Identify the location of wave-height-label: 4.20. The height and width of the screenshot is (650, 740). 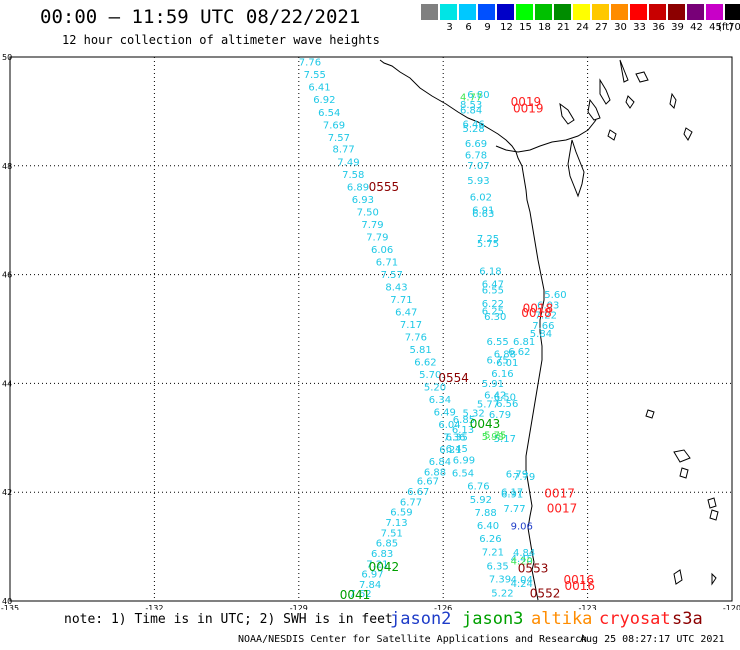
(522, 562).